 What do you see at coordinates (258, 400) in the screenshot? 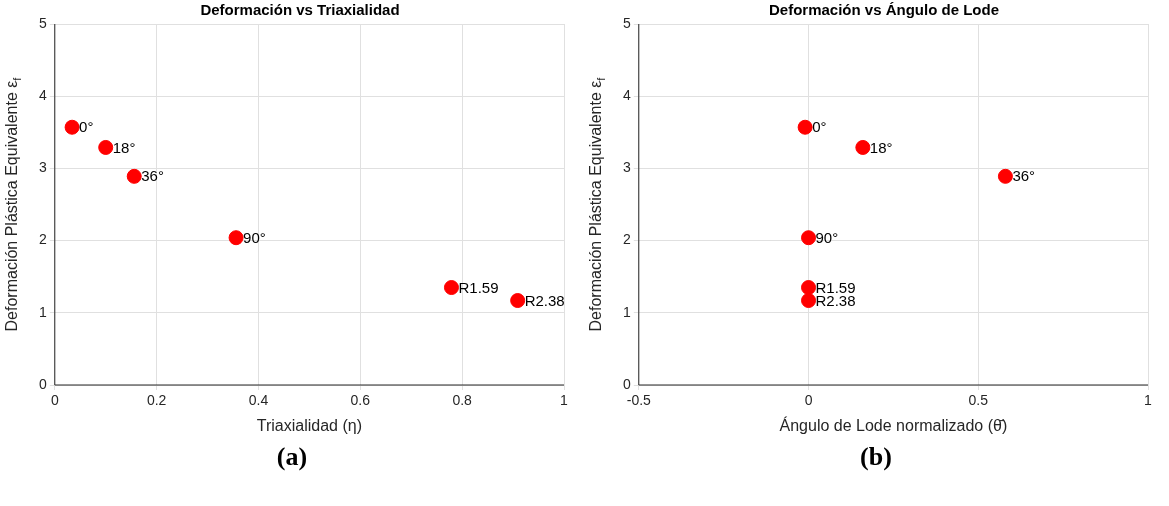
I see `x-tick-label: 0.4` at bounding box center [258, 400].